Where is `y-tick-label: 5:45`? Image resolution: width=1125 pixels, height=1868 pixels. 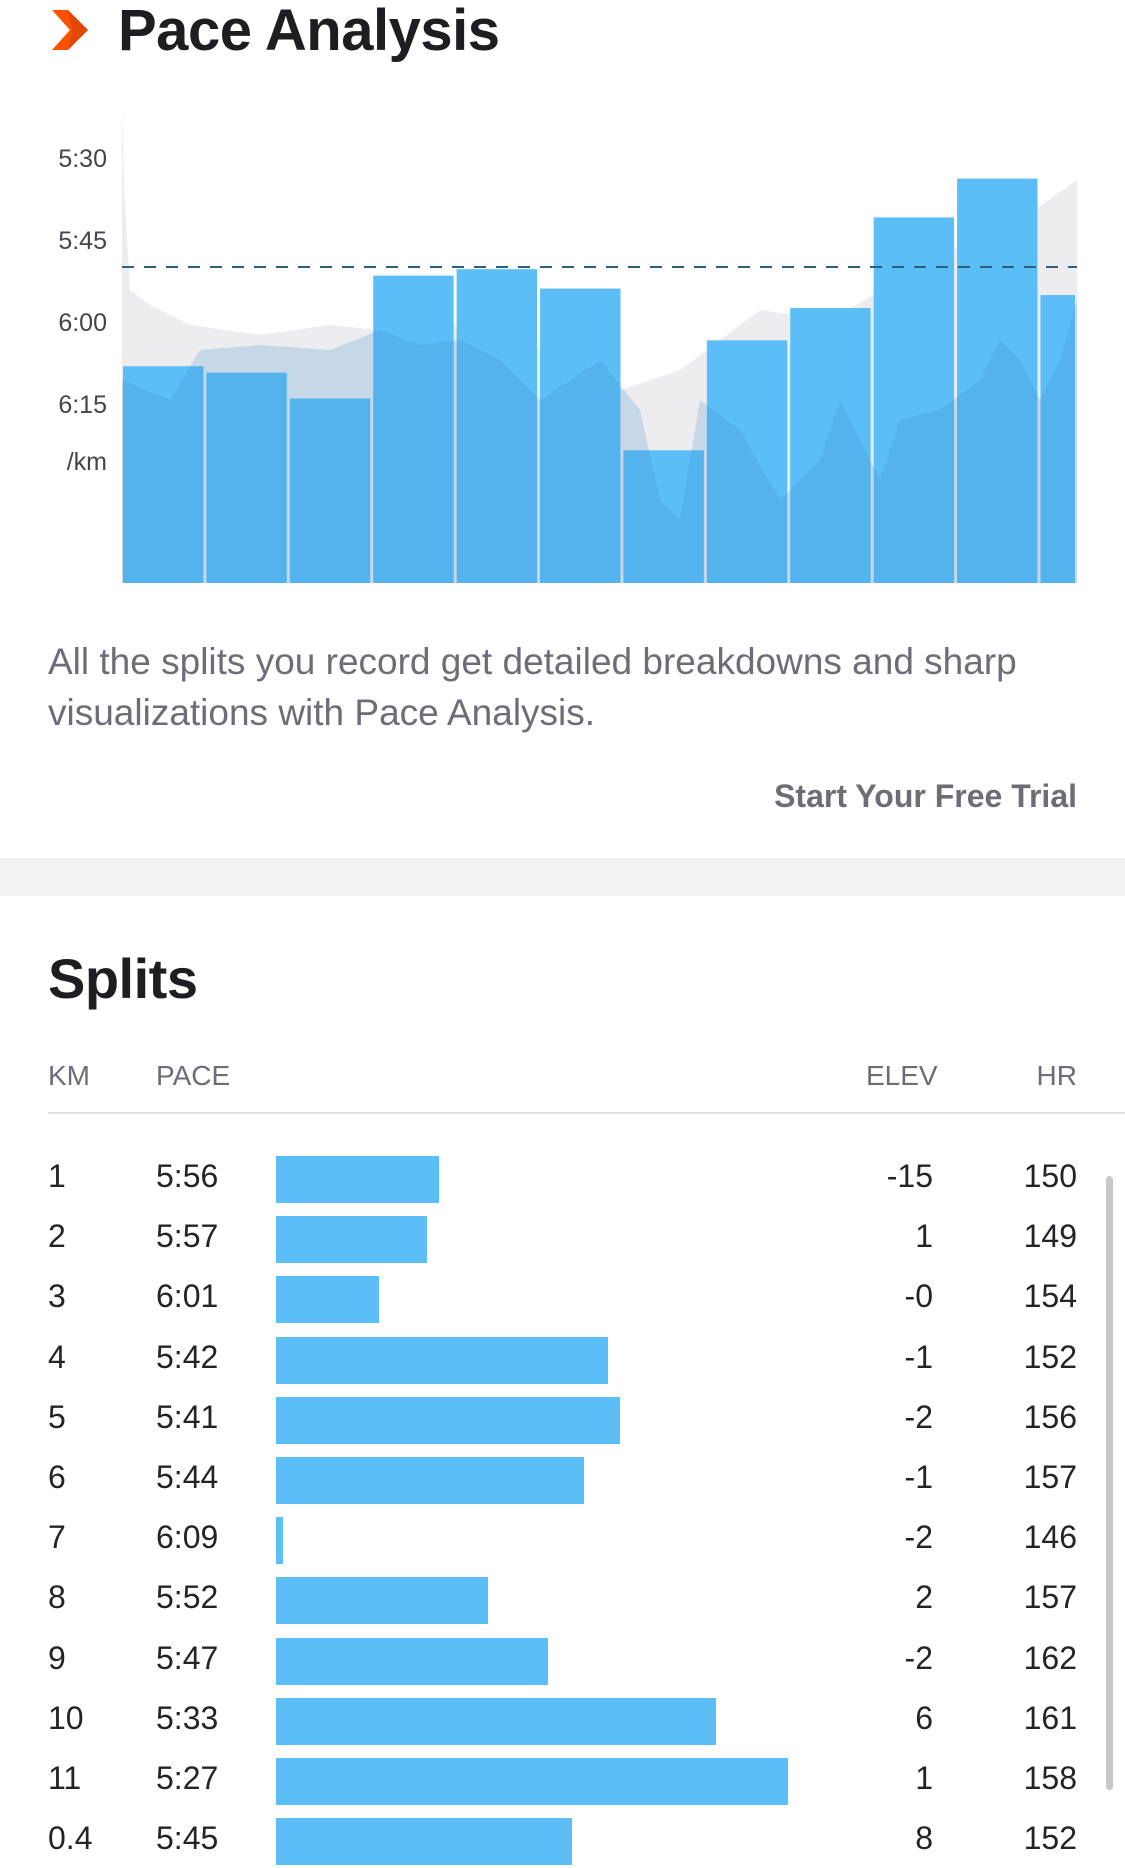
y-tick-label: 5:45 is located at coordinates (82, 241).